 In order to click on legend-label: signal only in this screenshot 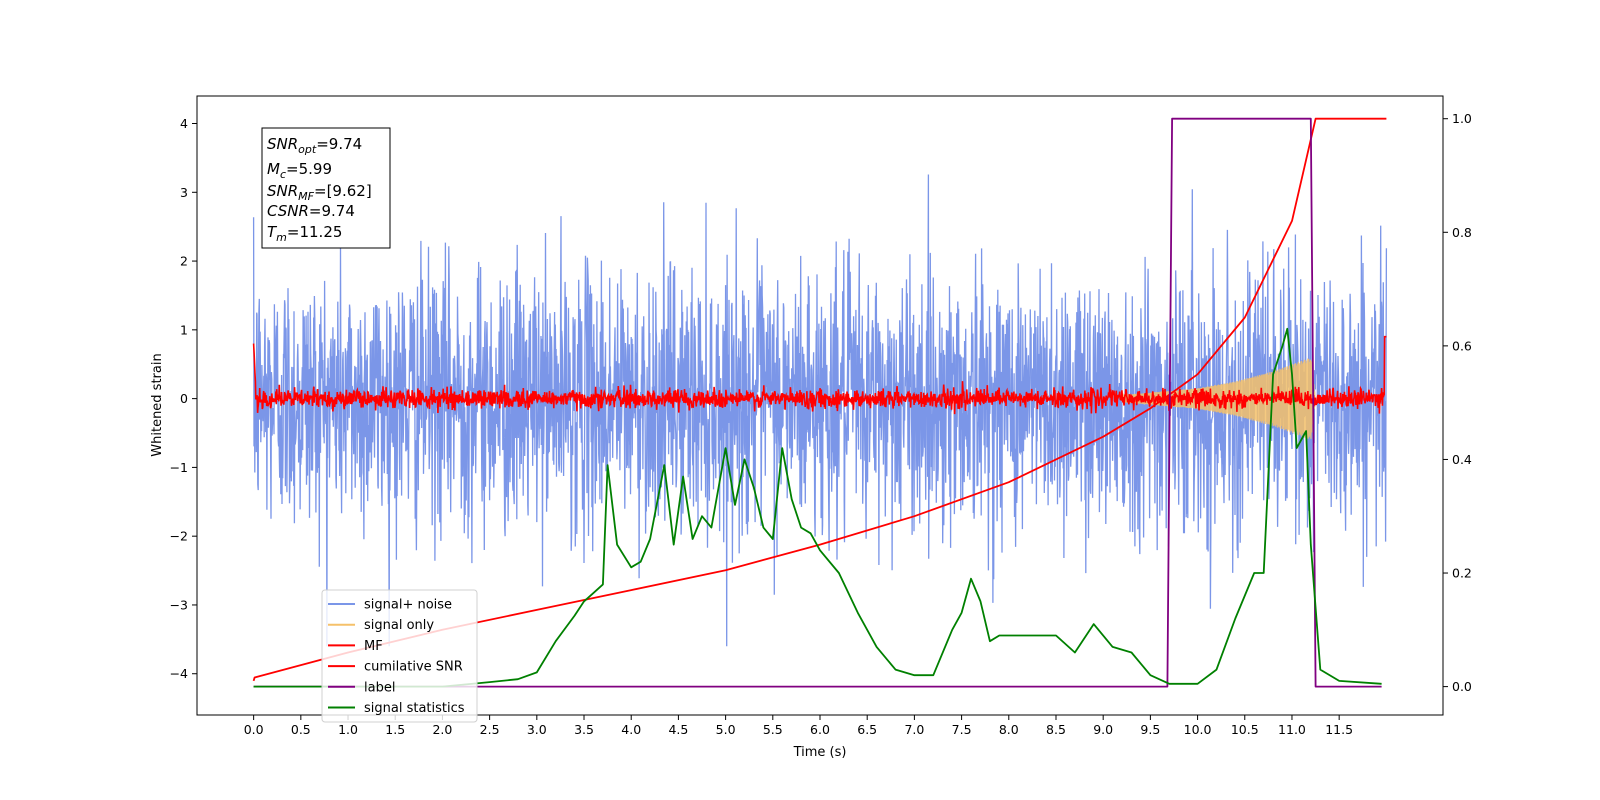, I will do `click(399, 625)`.